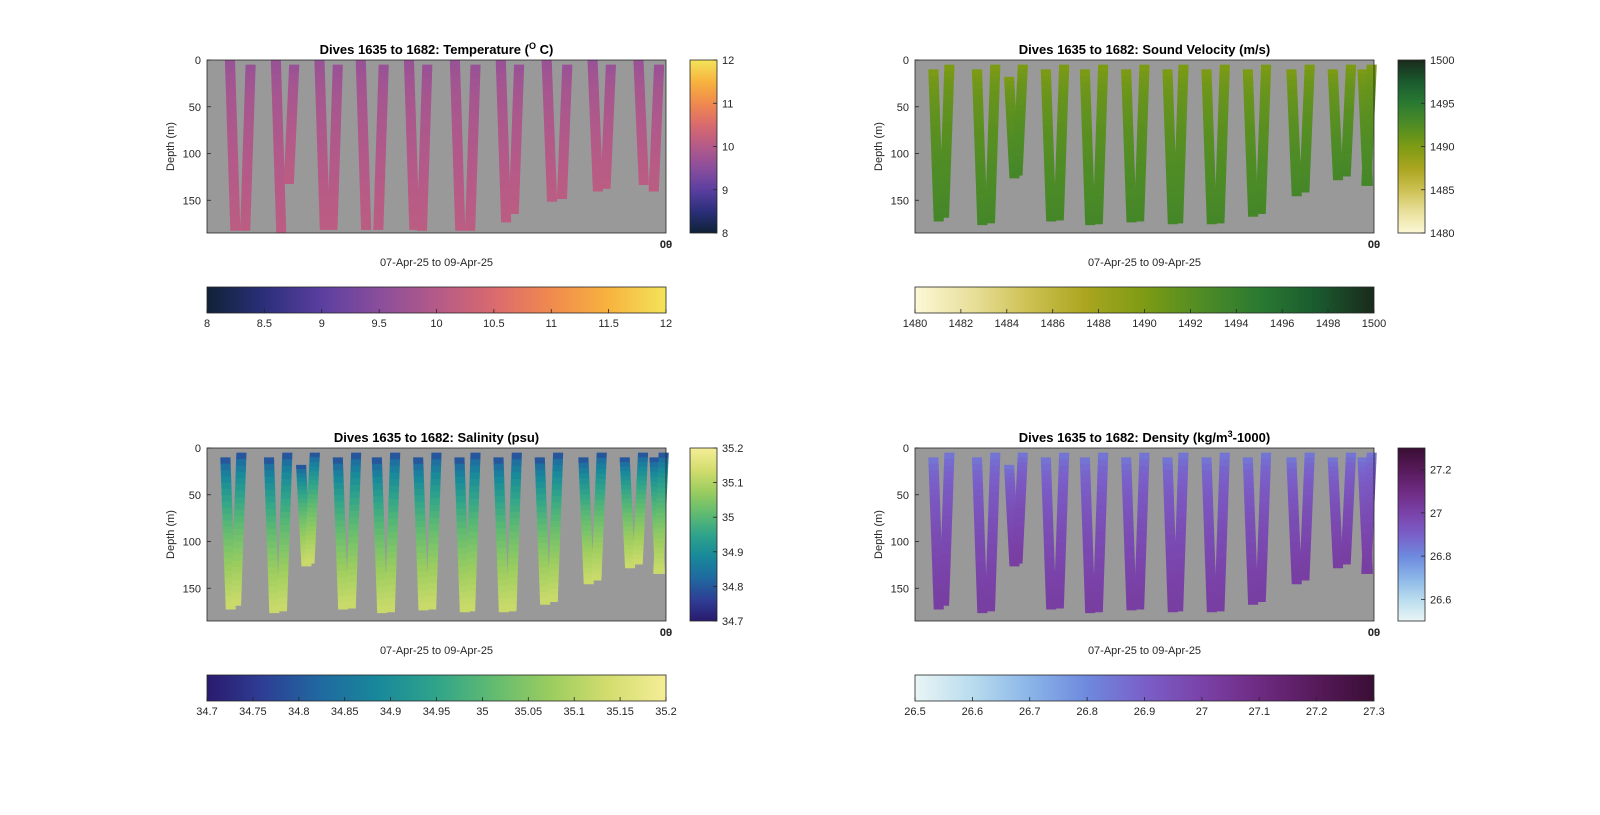 The width and height of the screenshot is (1600, 815). I want to click on colorbar-h-tick-label: 26.8, so click(1086, 712).